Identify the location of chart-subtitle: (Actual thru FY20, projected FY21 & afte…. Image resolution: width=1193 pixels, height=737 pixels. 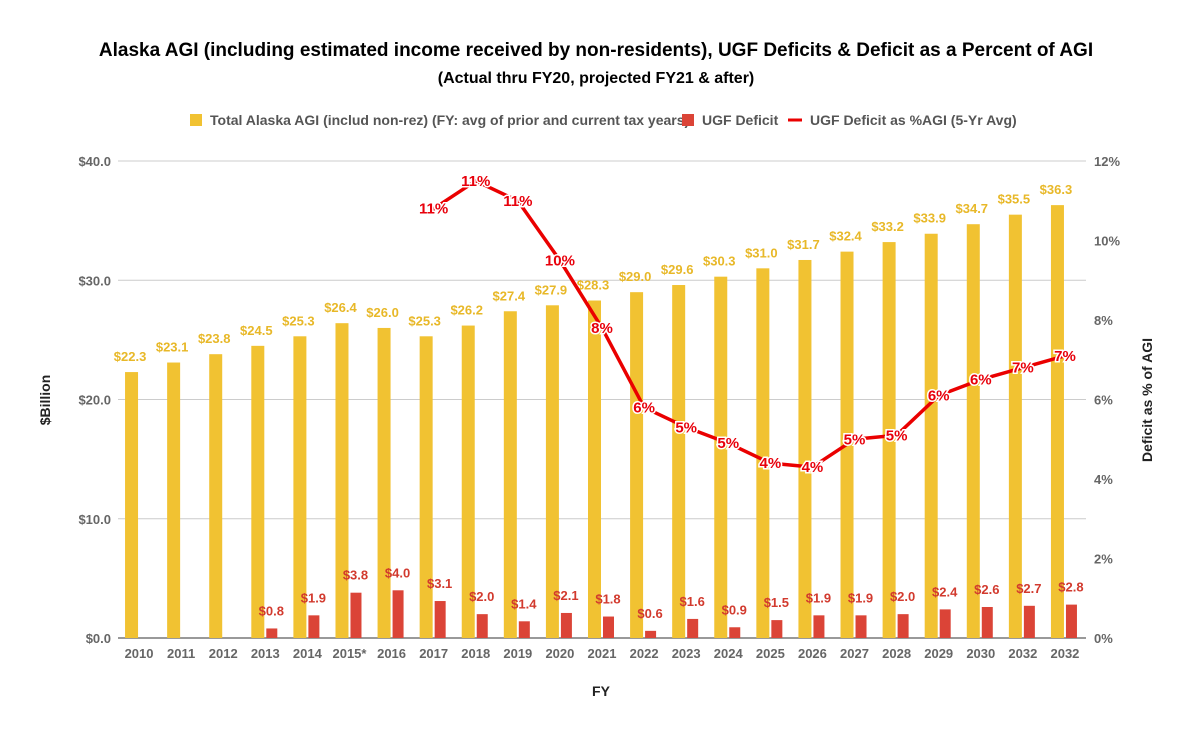
(596, 78).